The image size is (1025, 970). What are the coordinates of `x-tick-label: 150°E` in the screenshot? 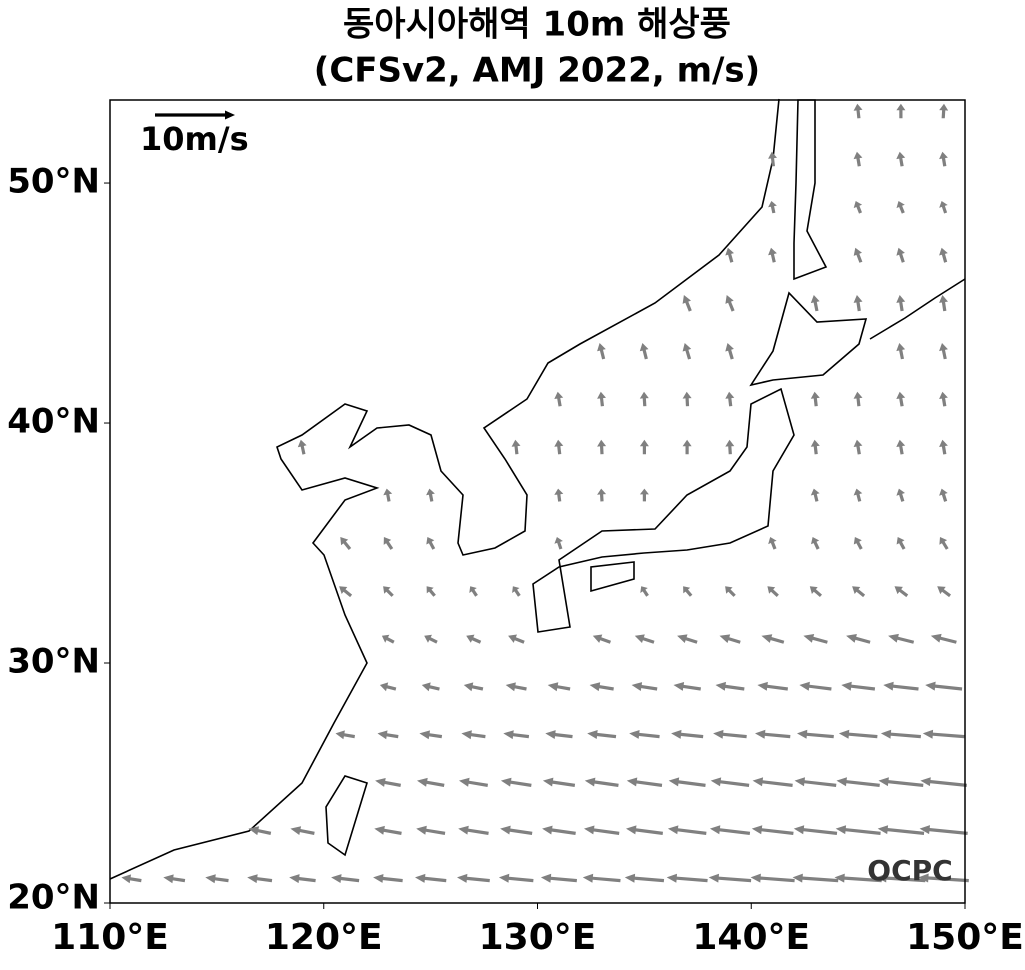 It's located at (965, 937).